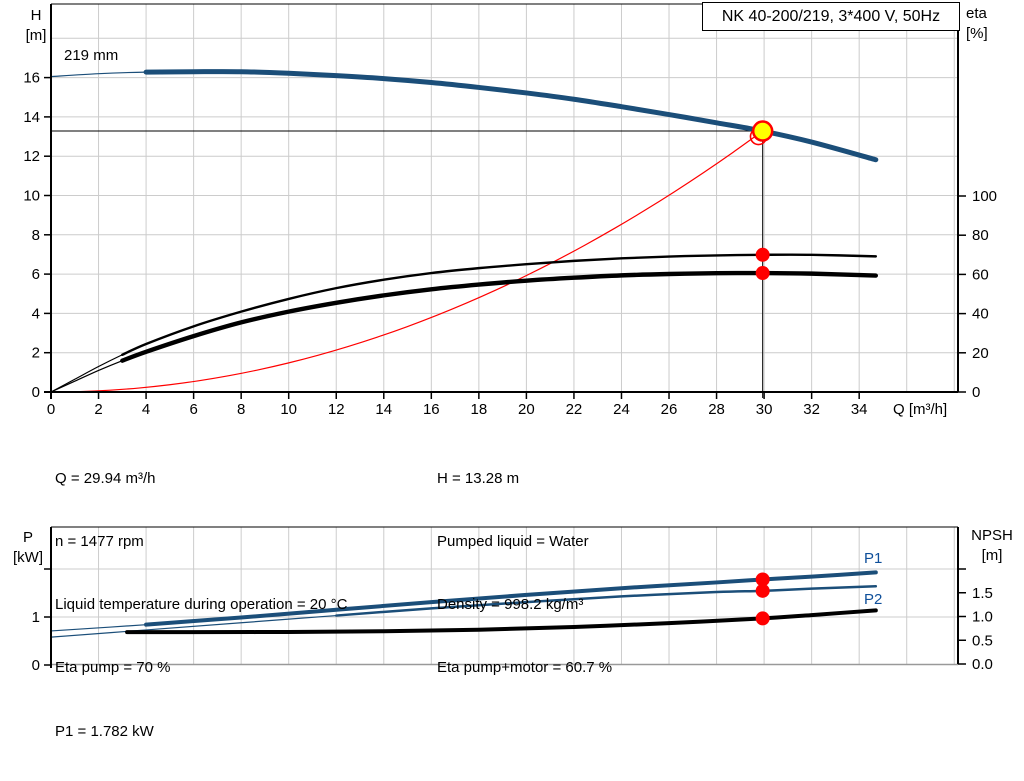  I want to click on duty-eta-pump-dot, so click(762, 254).